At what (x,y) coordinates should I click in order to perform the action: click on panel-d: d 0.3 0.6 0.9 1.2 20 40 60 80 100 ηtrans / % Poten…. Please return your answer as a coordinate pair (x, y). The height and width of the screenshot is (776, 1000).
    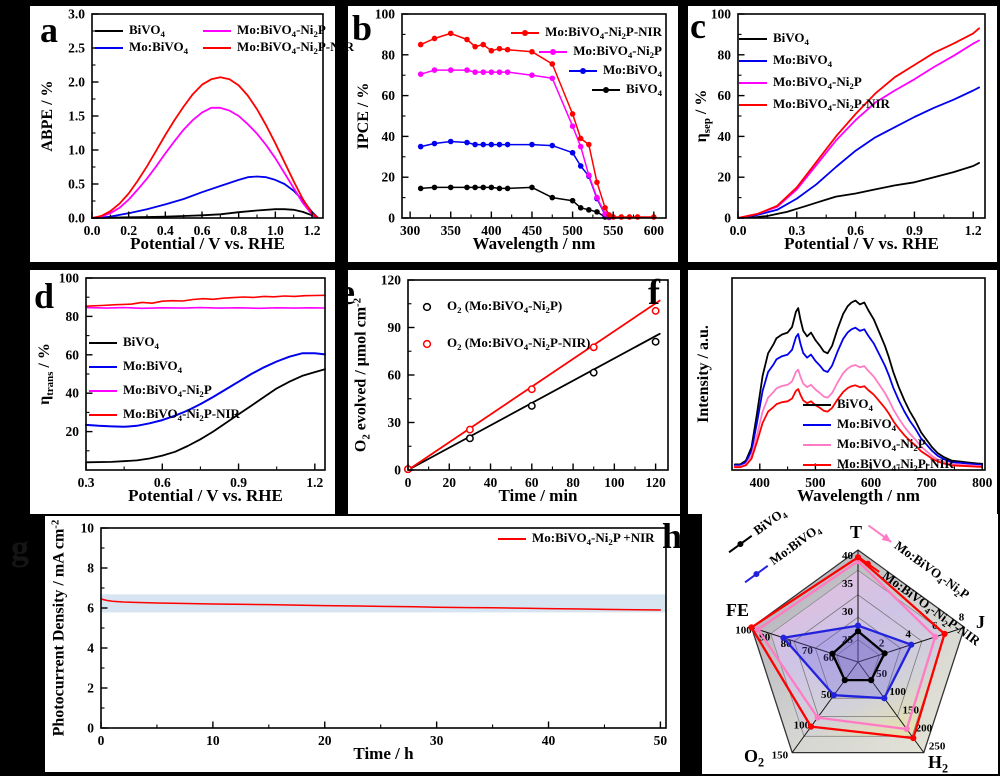
    Looking at the image, I should click on (182, 392).